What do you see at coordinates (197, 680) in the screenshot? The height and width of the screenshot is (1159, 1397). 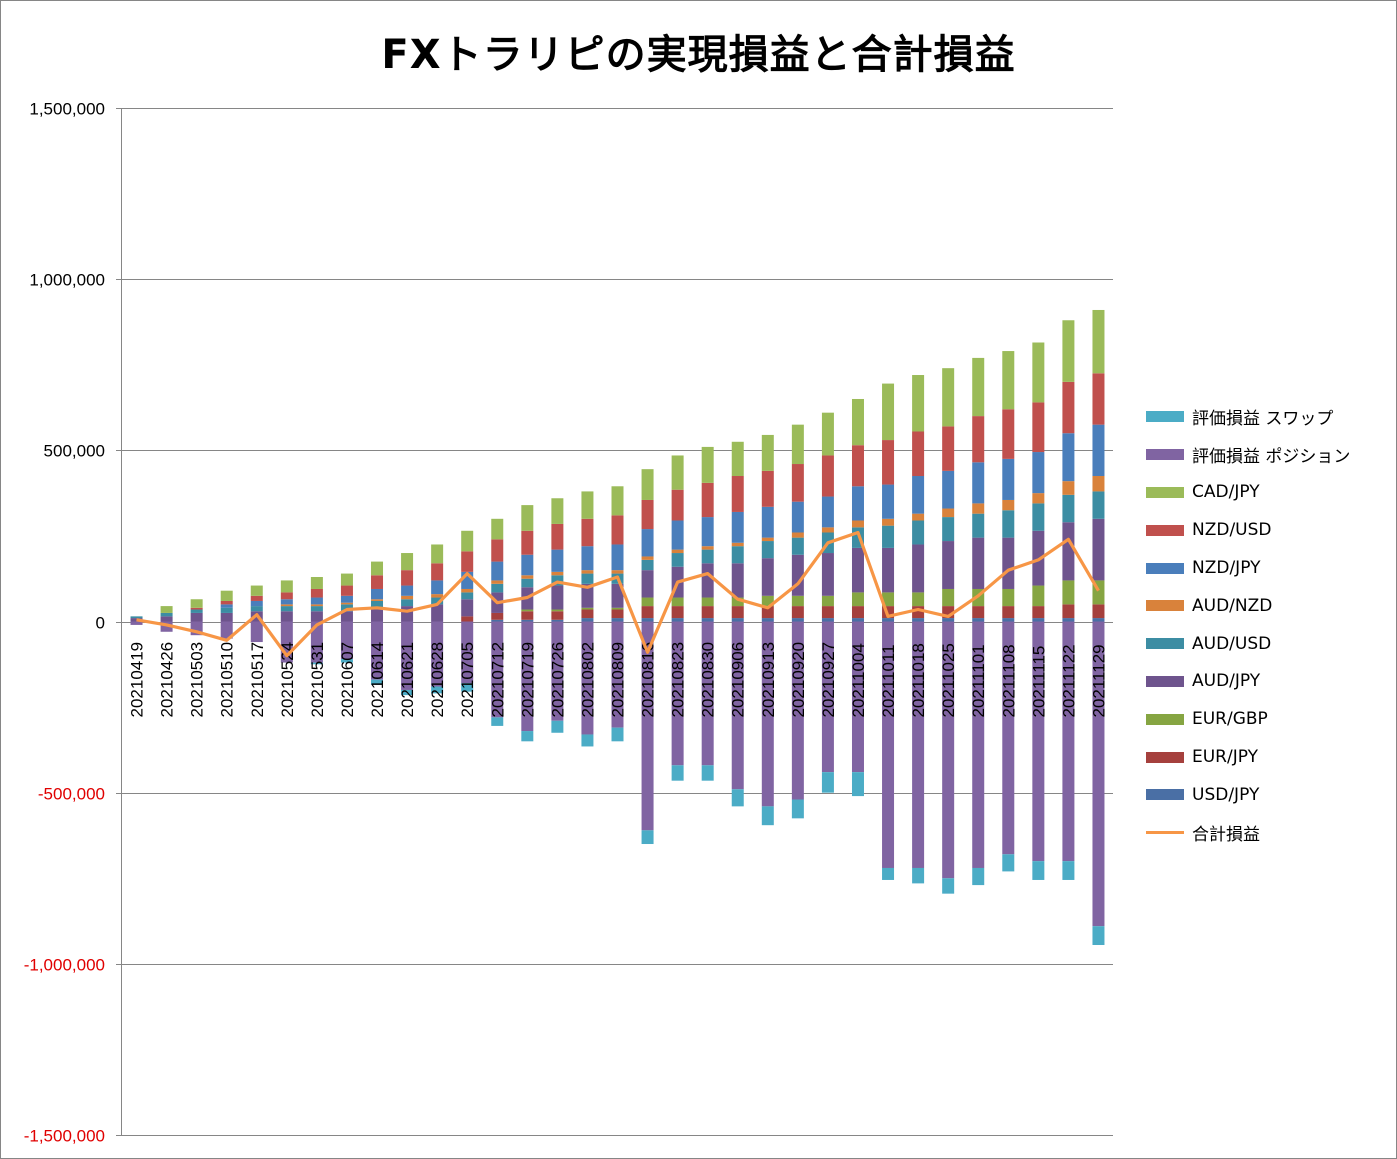 I see `x-tick-label: 20210503` at bounding box center [197, 680].